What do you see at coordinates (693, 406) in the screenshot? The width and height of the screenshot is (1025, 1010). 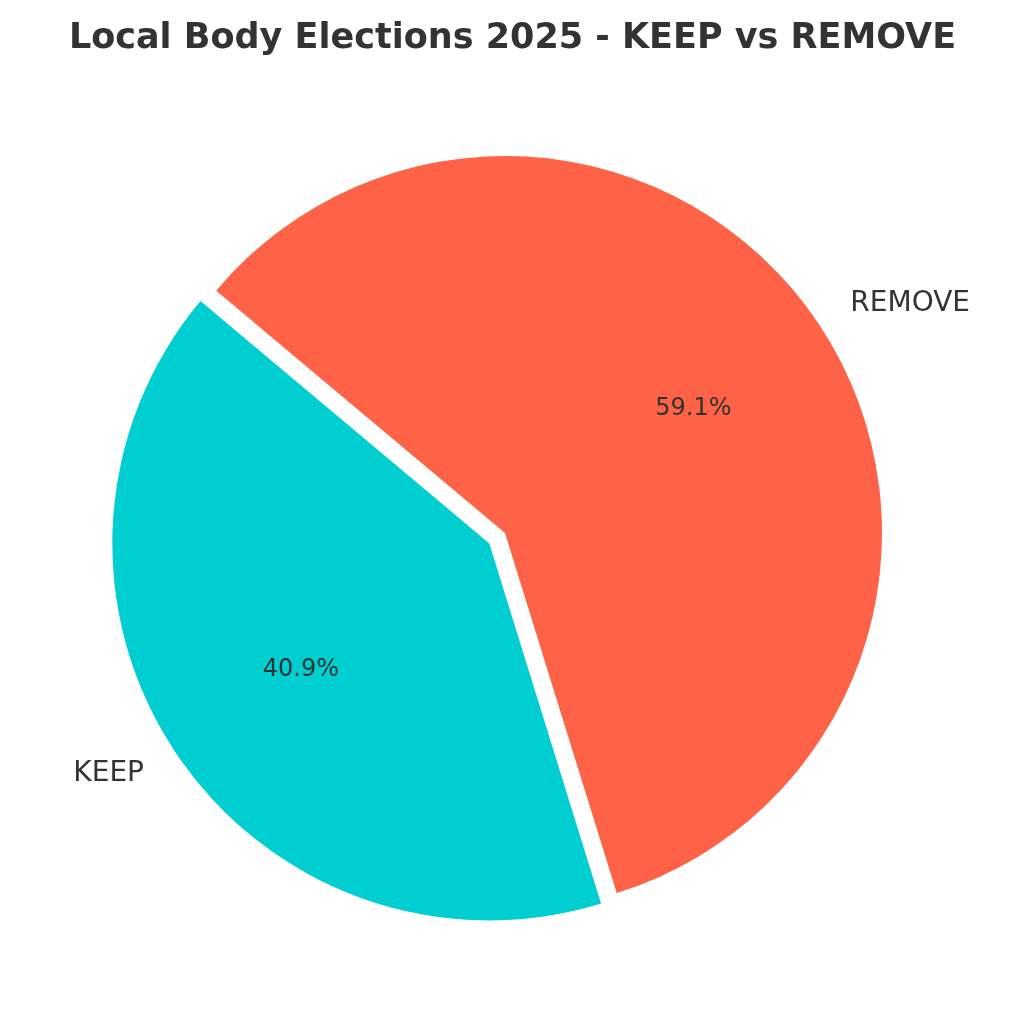 I see `data-label: 59.1%` at bounding box center [693, 406].